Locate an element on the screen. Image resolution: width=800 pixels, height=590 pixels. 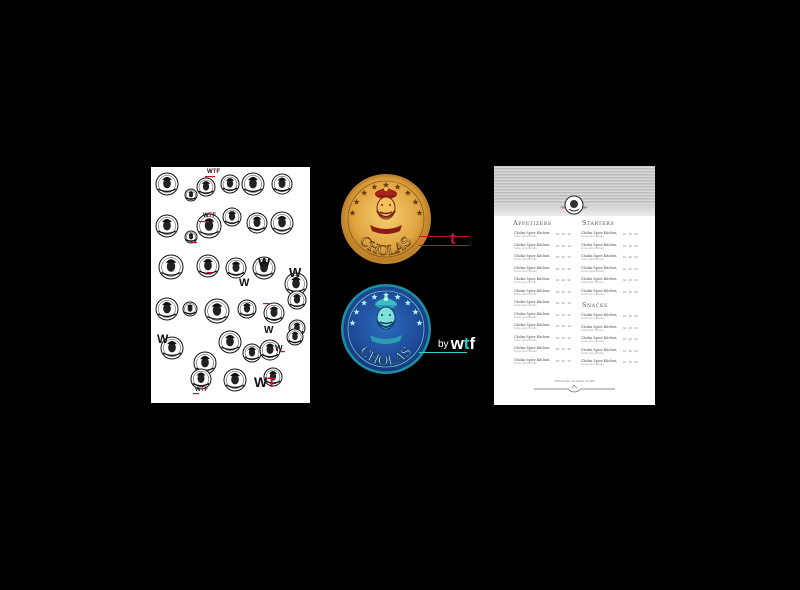
menu-heading-starters: Starters is located at coordinates (598, 223).